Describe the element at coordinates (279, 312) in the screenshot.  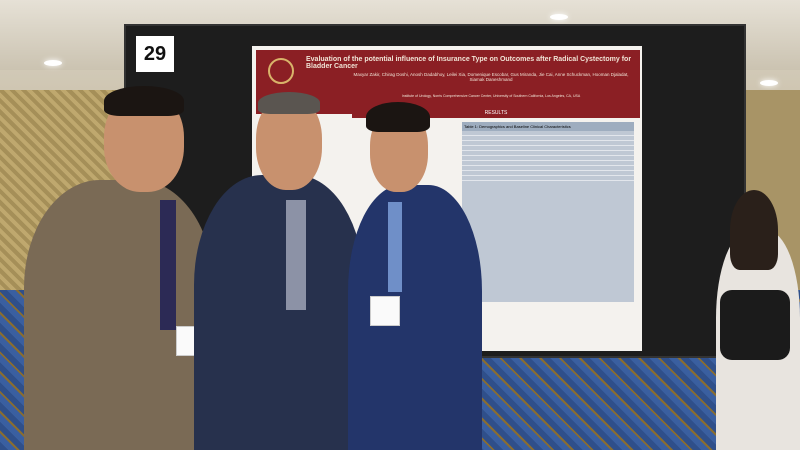
I see `person-middle-suit` at that location.